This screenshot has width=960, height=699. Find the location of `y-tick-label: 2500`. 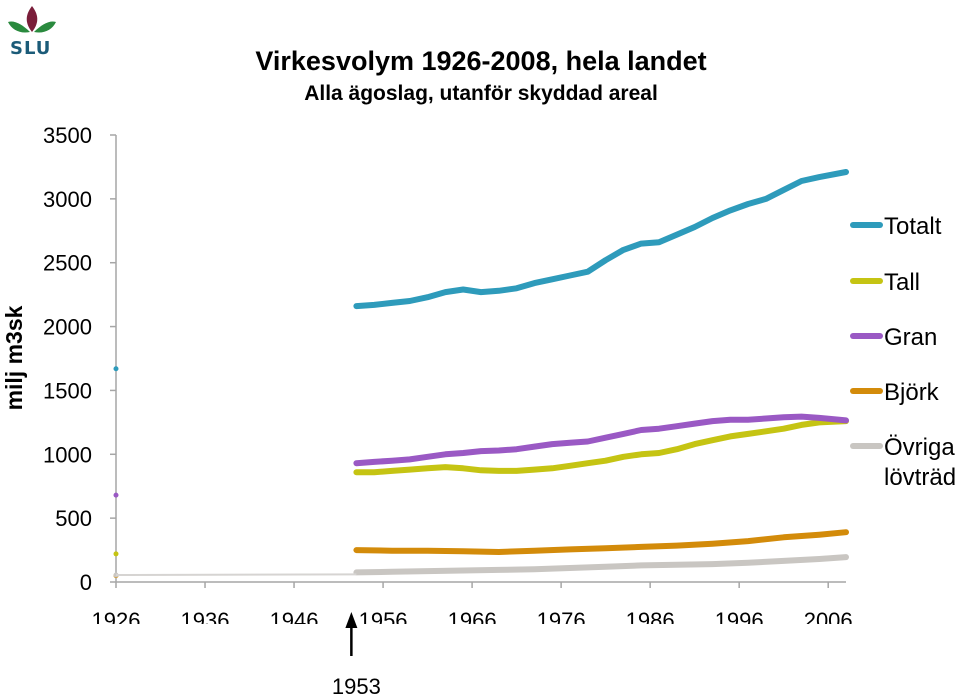

y-tick-label: 2500 is located at coordinates (67, 263).